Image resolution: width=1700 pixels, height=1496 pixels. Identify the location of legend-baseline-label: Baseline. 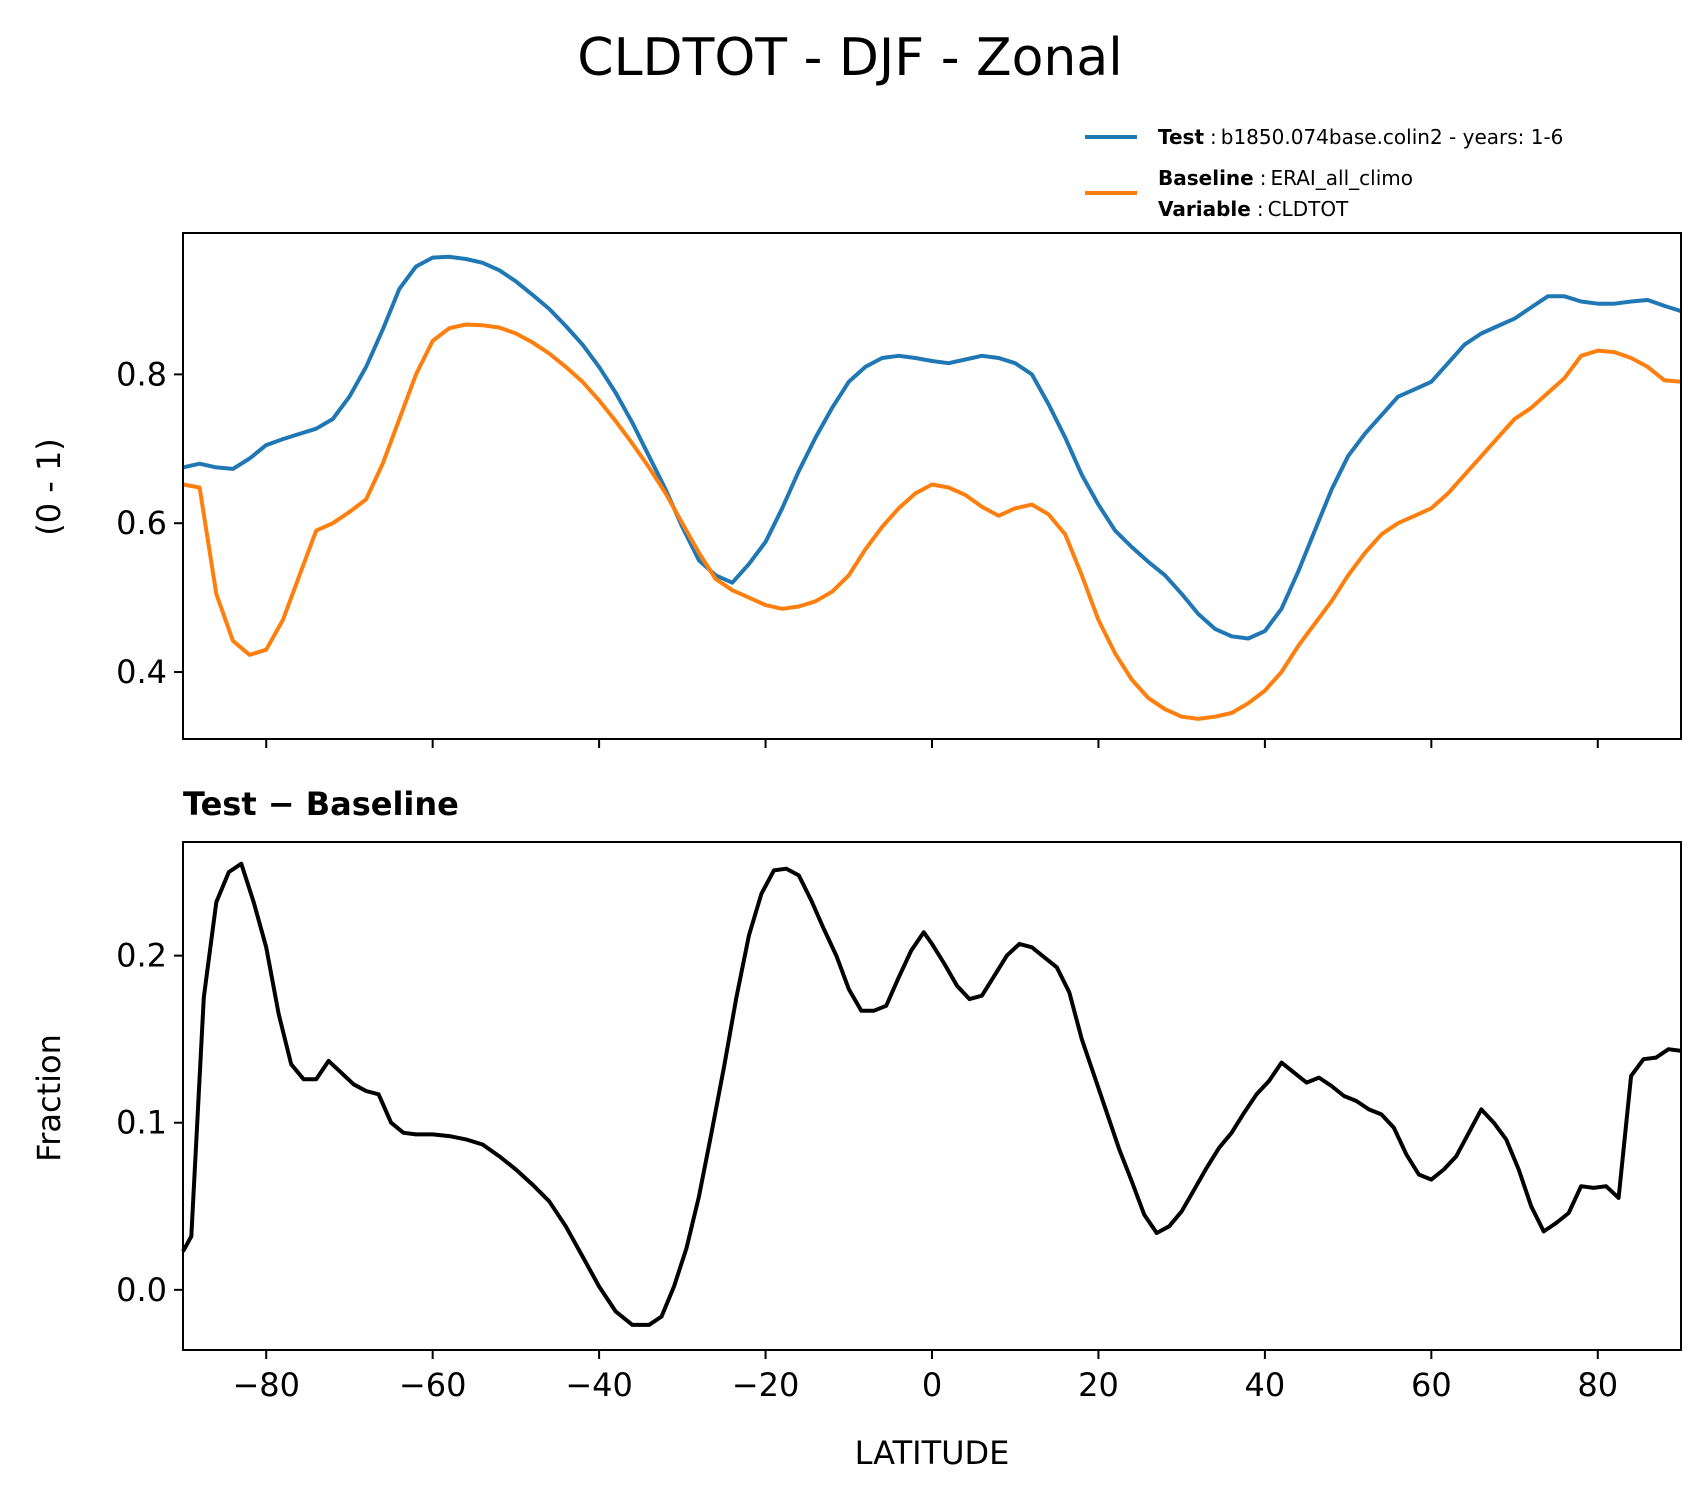
(1206, 178).